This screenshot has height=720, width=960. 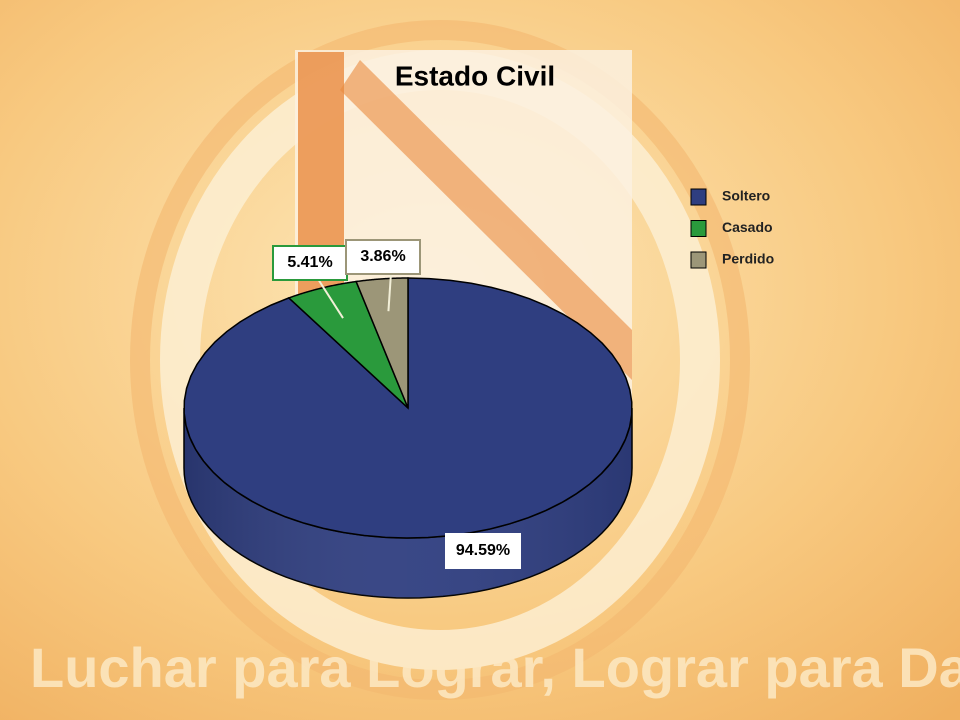 I want to click on legend-label: Soltero, so click(x=746, y=196).